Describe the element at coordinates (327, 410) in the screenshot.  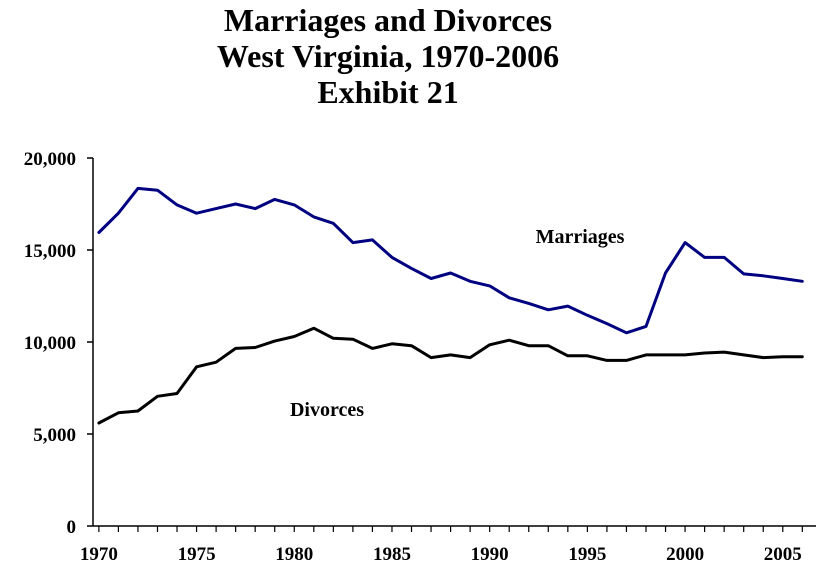
I see `series-label-divorces: Divorces` at that location.